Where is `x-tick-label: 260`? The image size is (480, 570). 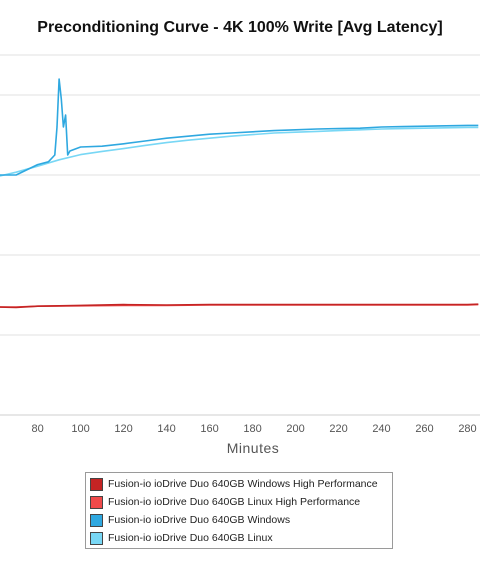 x-tick-label: 260 is located at coordinates (424, 429).